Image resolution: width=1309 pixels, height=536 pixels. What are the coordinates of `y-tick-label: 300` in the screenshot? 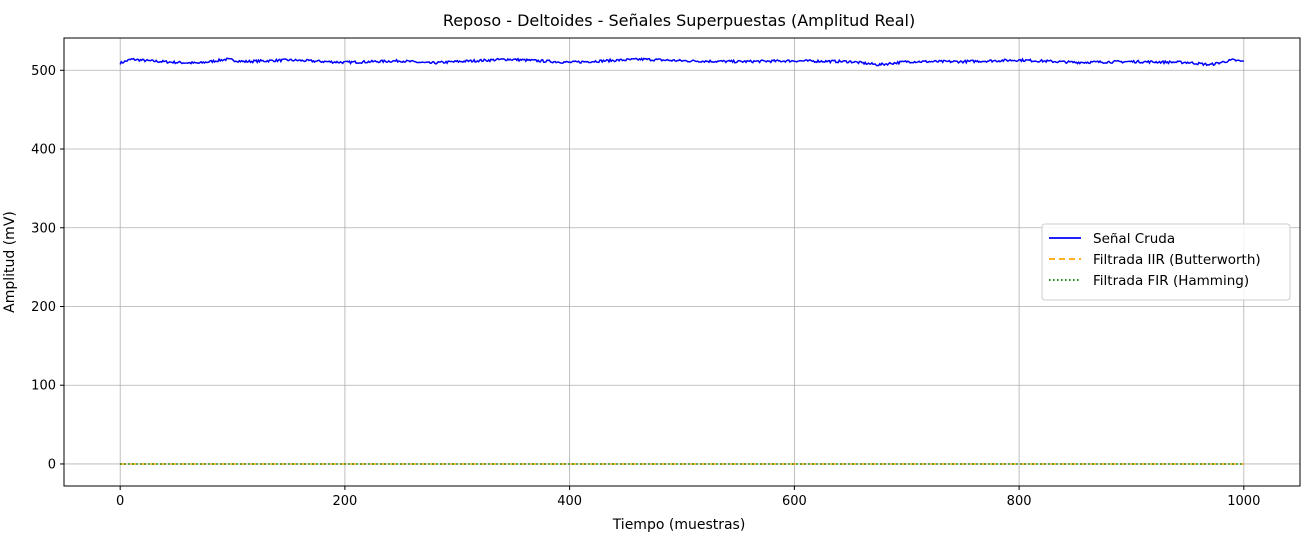 It's located at (43, 228).